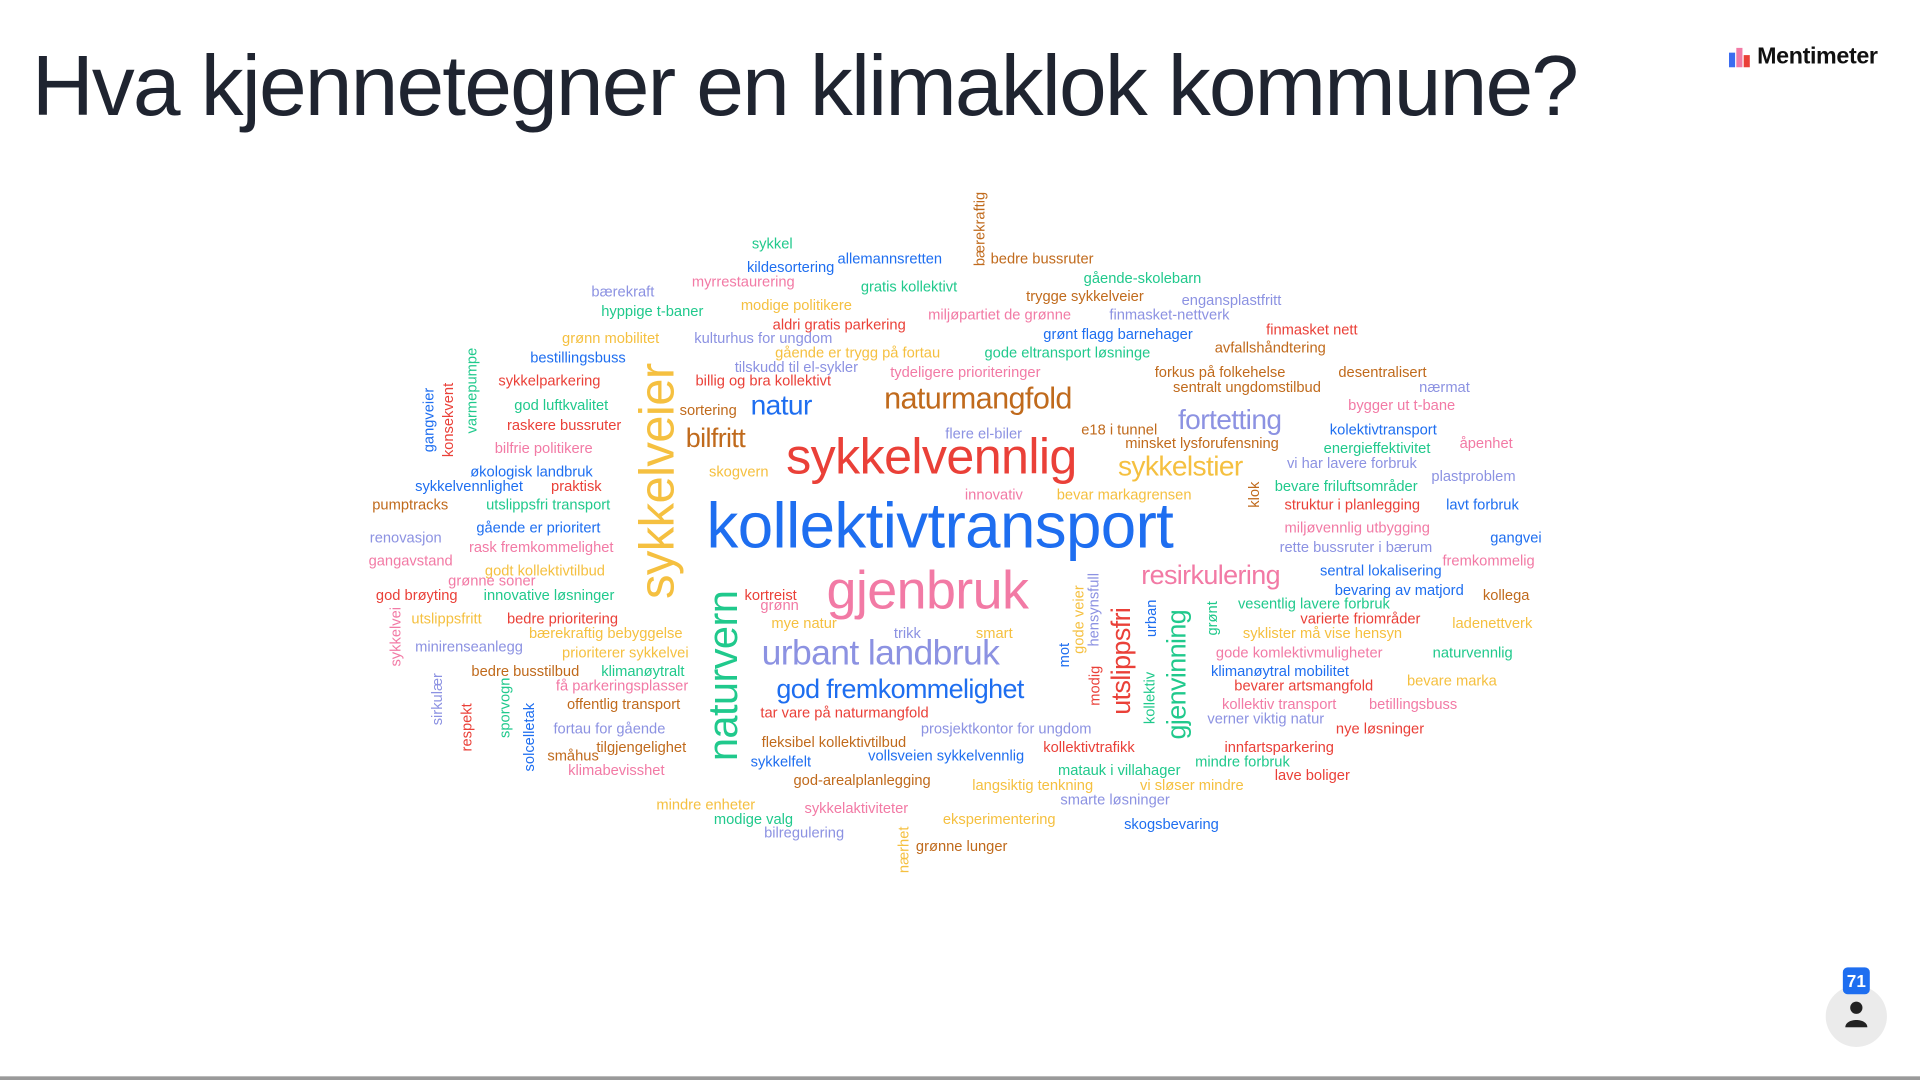  Describe the element at coordinates (1142, 278) in the screenshot. I see `word-cloud-word: gående-skolebarn` at that location.